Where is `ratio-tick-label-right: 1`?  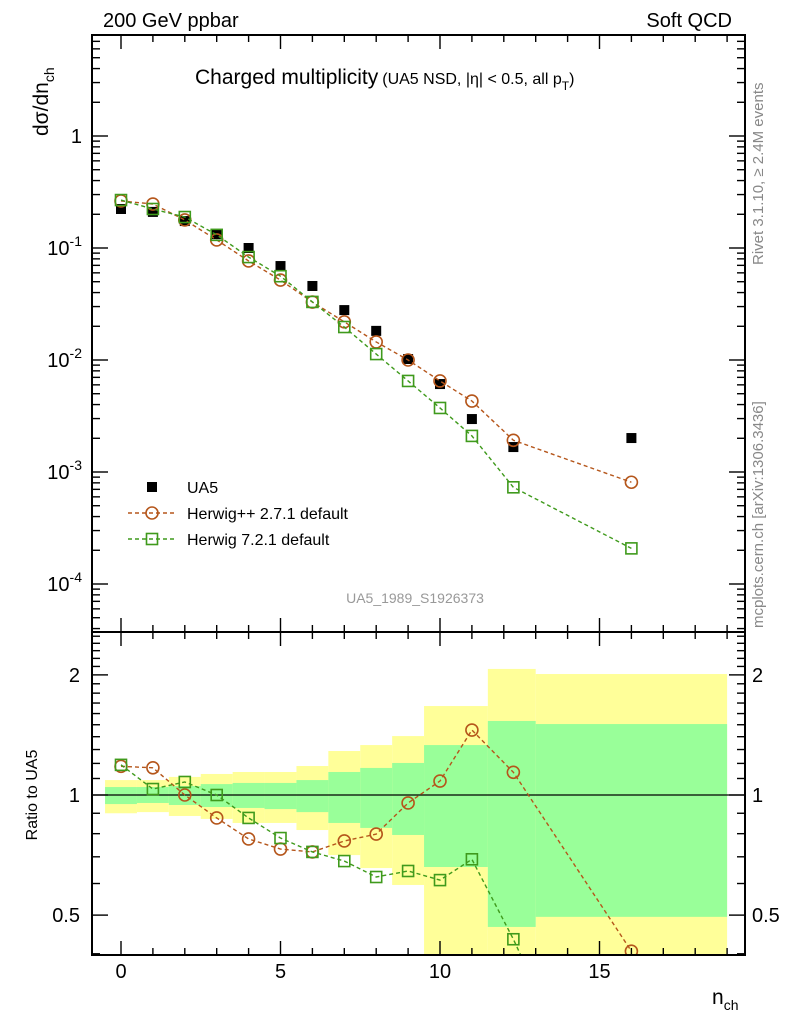 ratio-tick-label-right: 1 is located at coordinates (757, 796).